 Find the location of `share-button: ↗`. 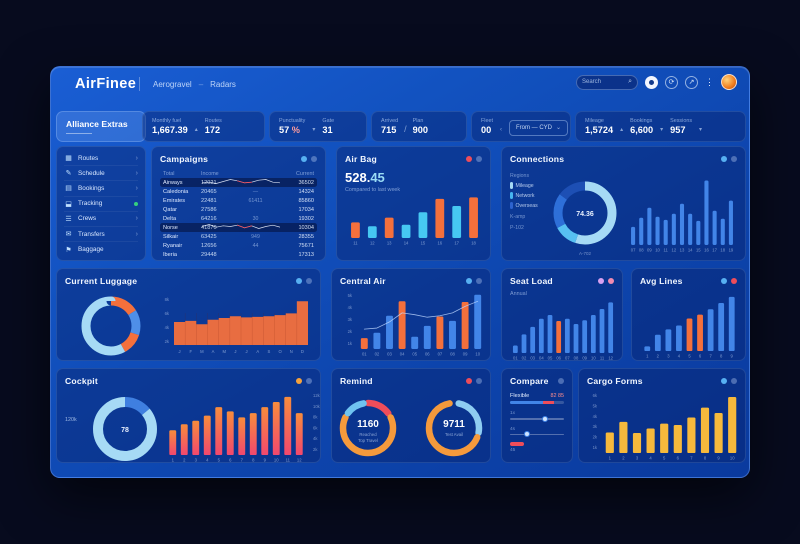

share-button: ↗ is located at coordinates (691, 82).